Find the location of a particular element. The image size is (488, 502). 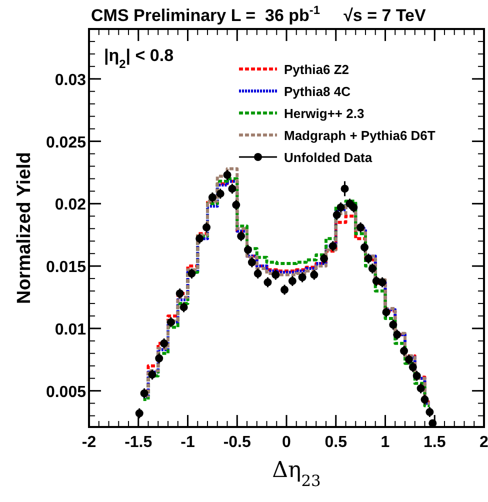

legend-label: Pythia6 Z2 is located at coordinates (317, 69).